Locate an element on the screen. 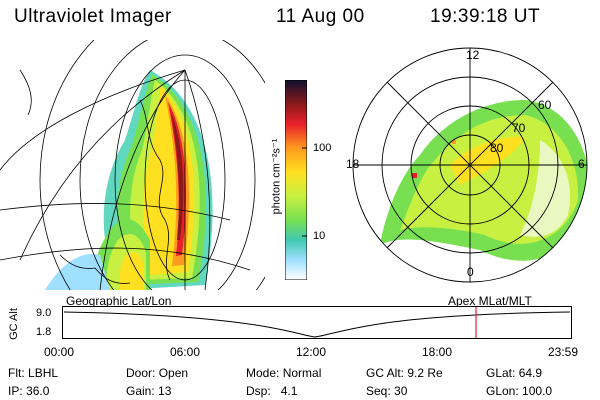 The image size is (600, 400). mlt-label-0: 0 is located at coordinates (470, 272).